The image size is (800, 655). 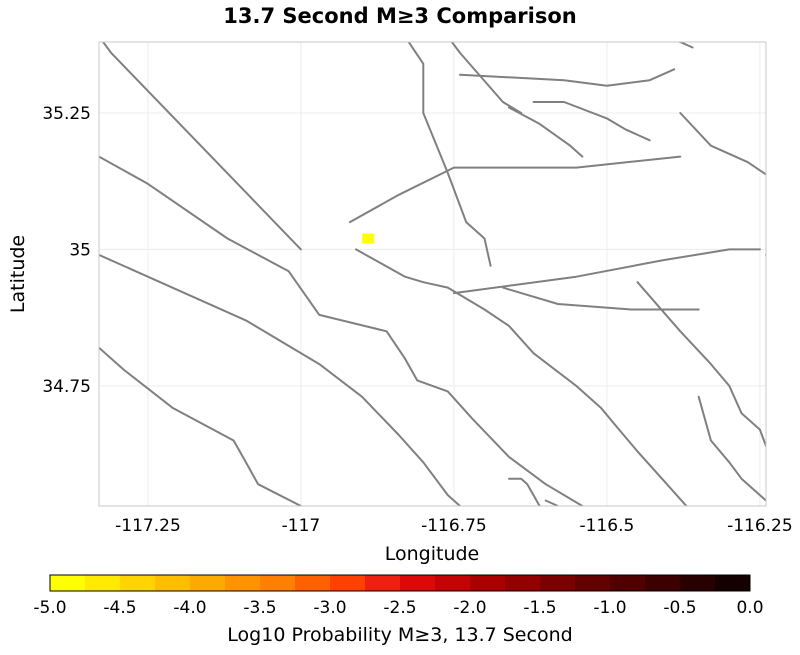 What do you see at coordinates (301, 526) in the screenshot?
I see `x-tick-label: -117` at bounding box center [301, 526].